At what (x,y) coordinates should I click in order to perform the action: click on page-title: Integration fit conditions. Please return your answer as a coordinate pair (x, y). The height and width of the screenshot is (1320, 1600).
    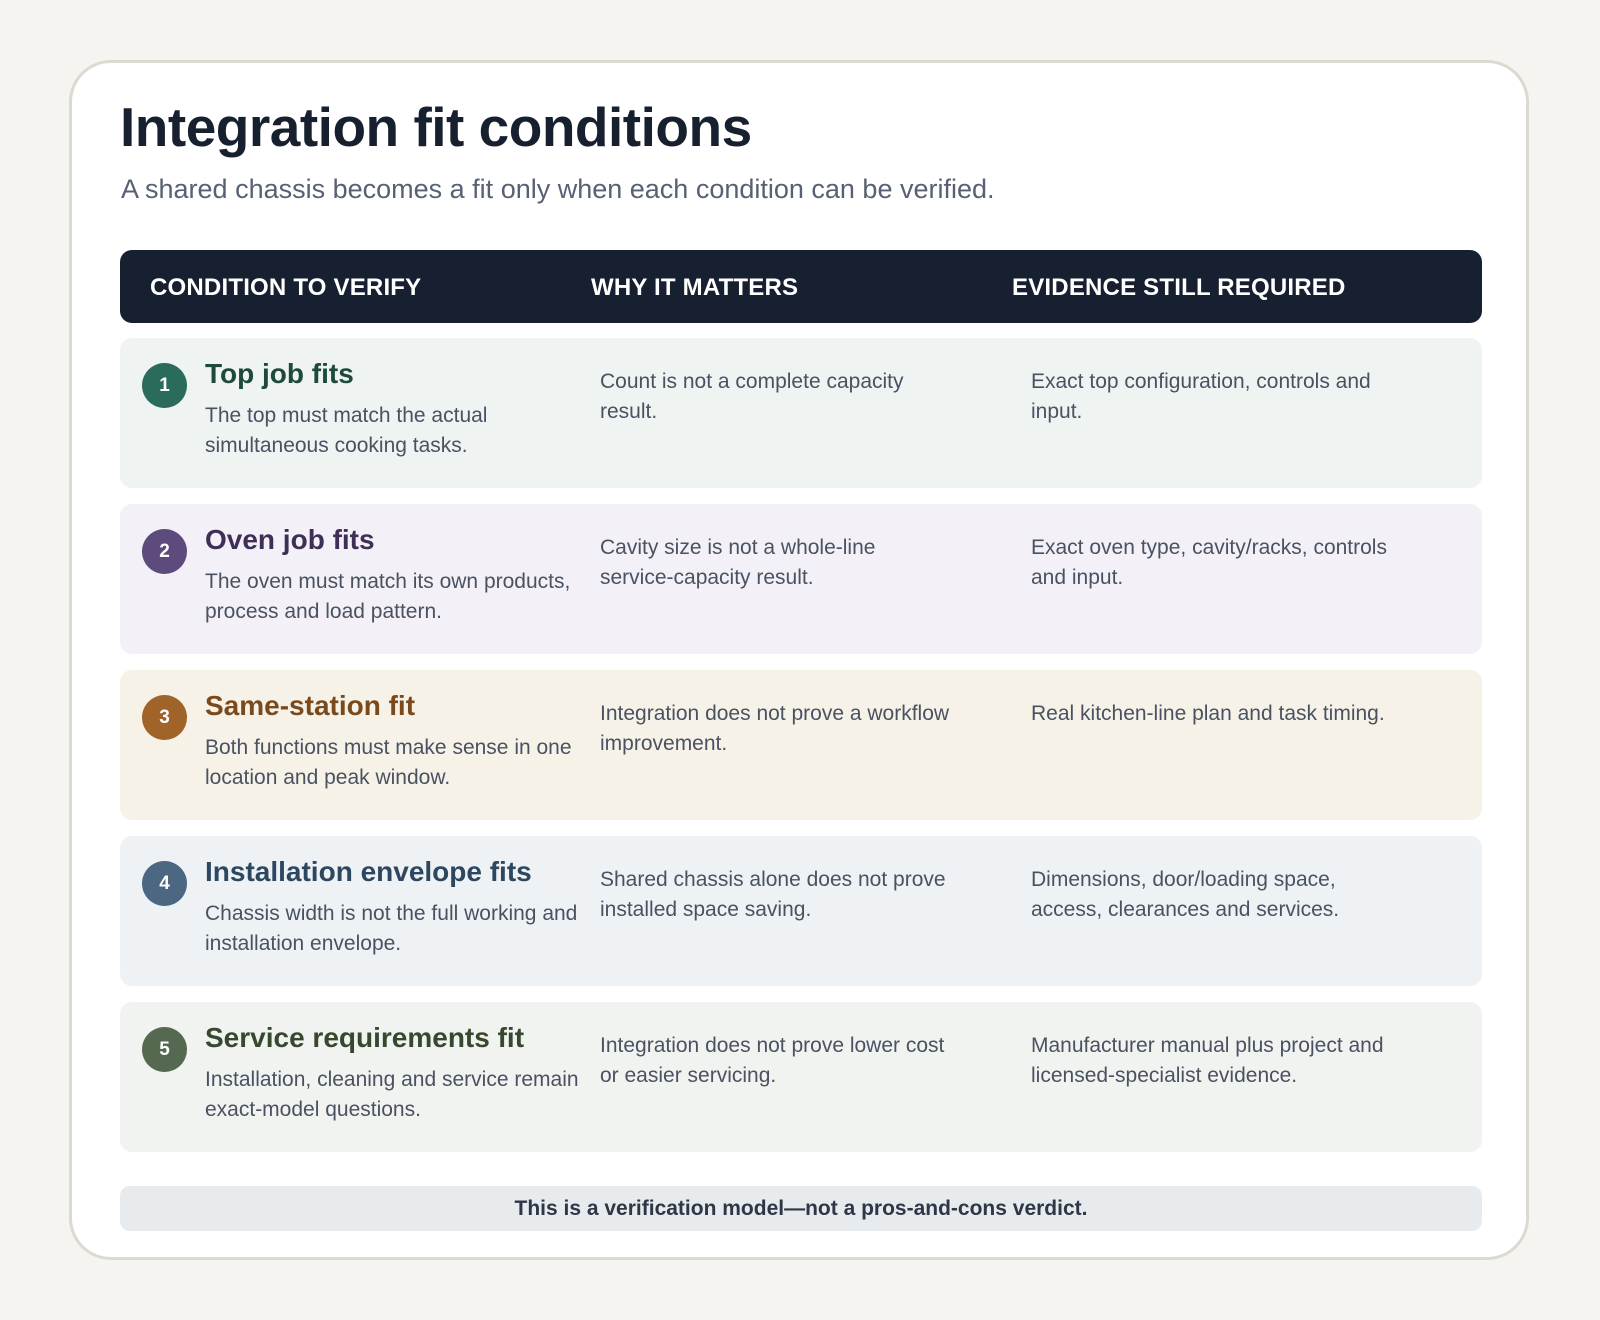
    Looking at the image, I should click on (436, 127).